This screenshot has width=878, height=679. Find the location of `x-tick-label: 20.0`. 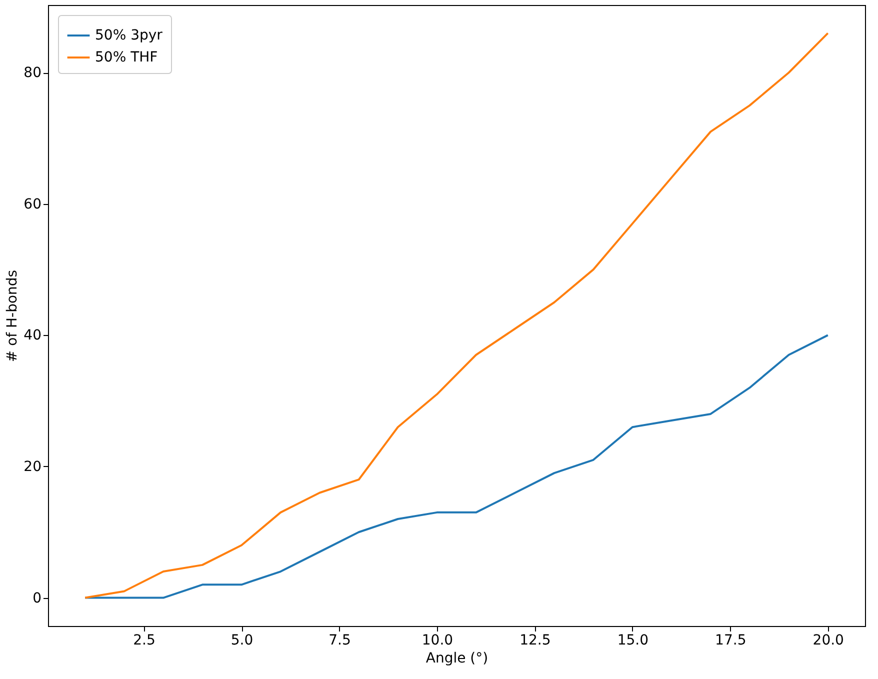

x-tick-label: 20.0 is located at coordinates (828, 640).